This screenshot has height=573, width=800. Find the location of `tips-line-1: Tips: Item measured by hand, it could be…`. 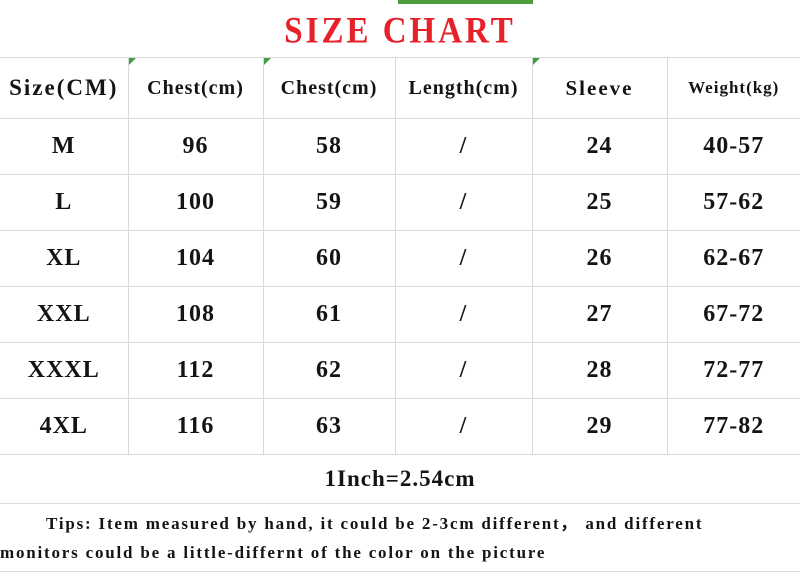

tips-line-1: Tips: Item measured by hand, it could be… is located at coordinates (375, 523).